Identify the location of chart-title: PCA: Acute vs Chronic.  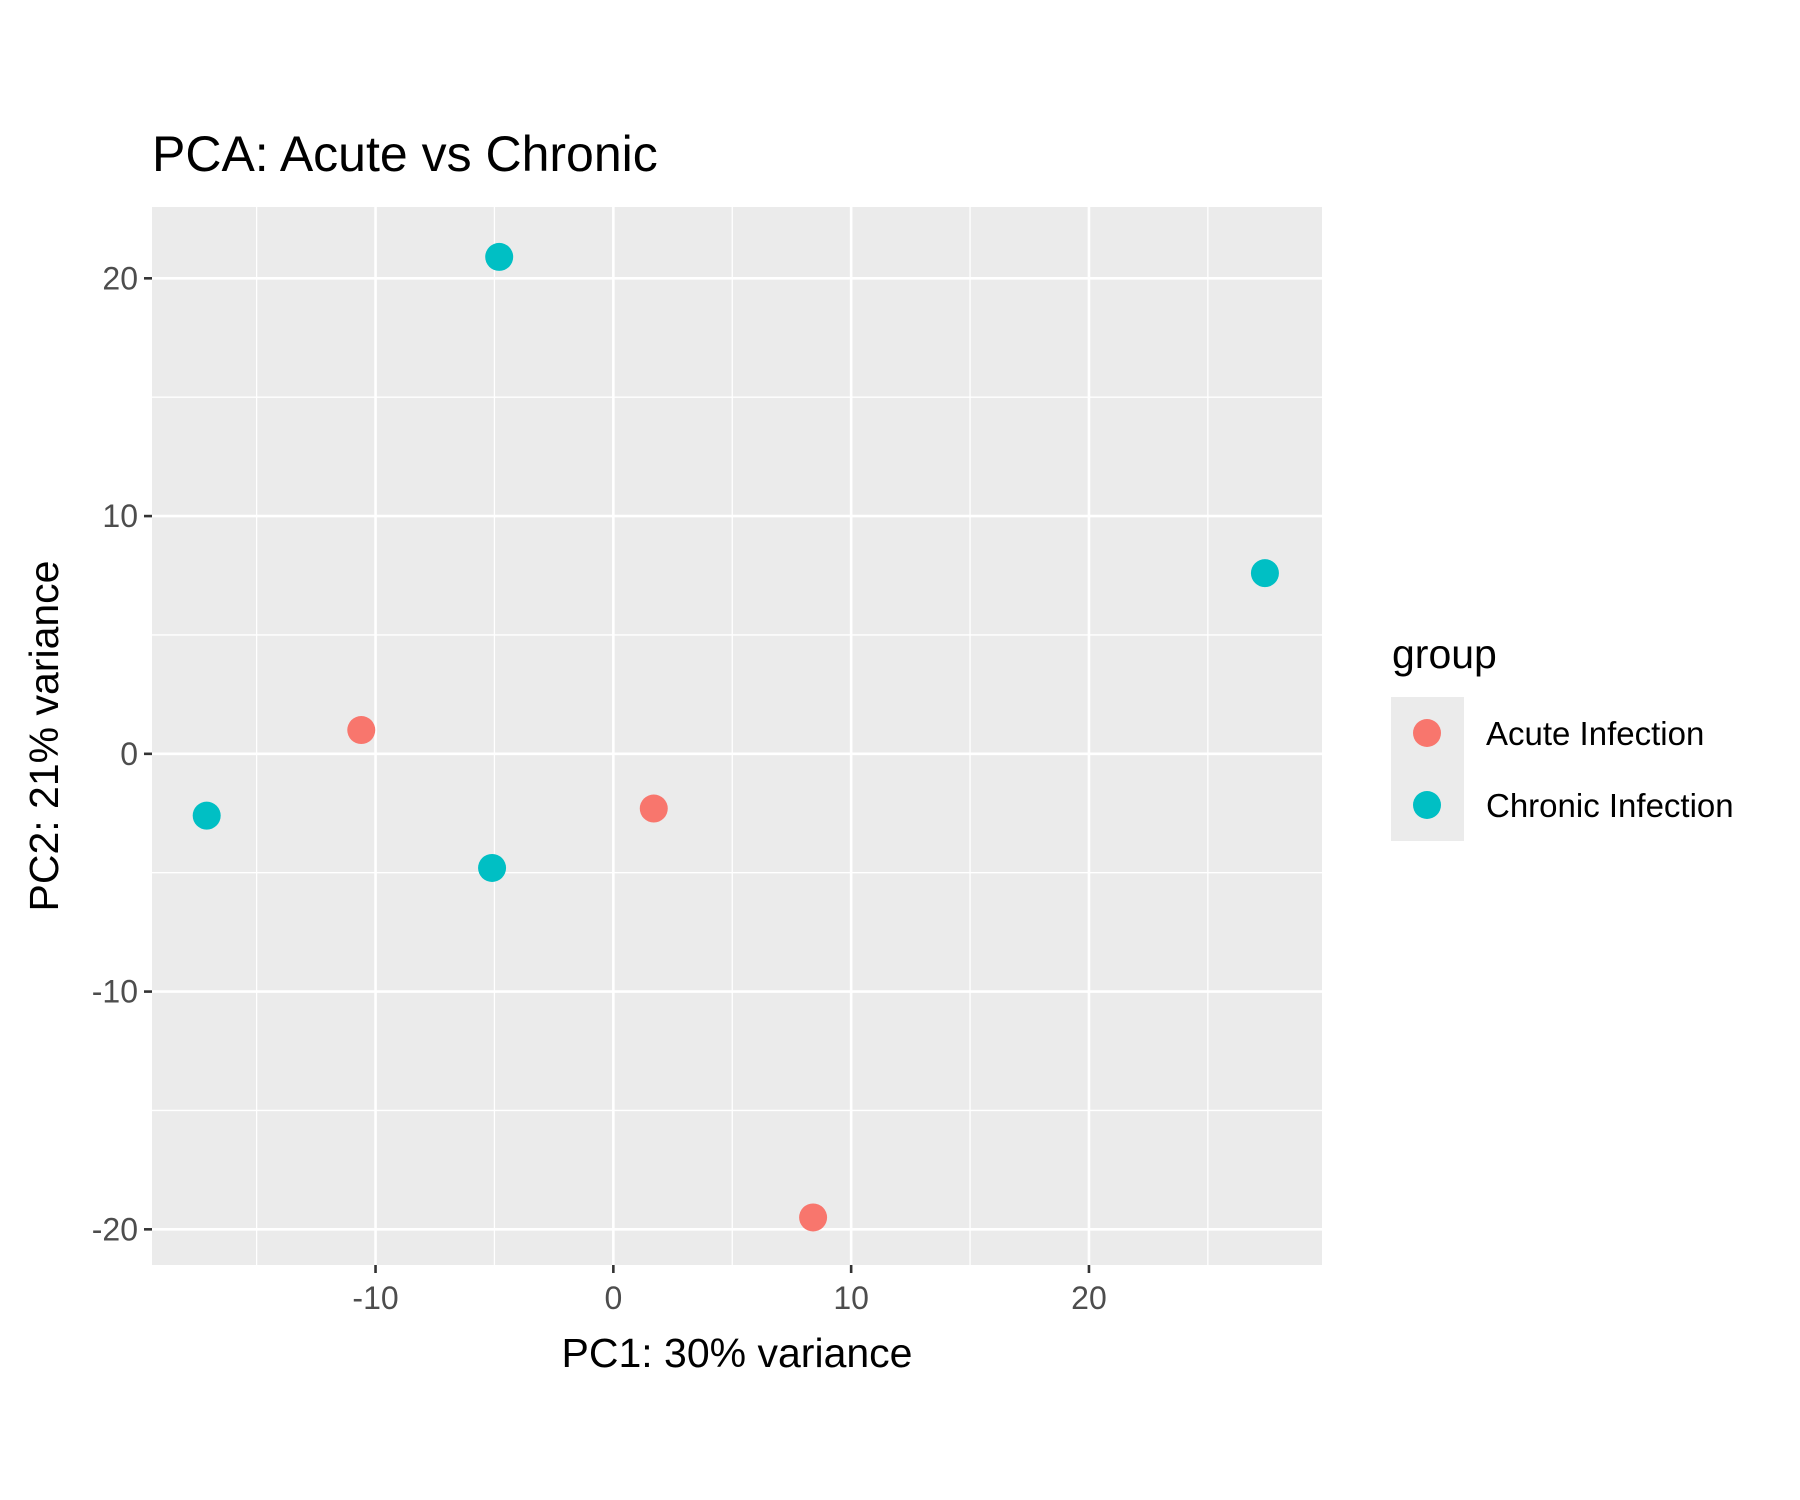
(405, 154).